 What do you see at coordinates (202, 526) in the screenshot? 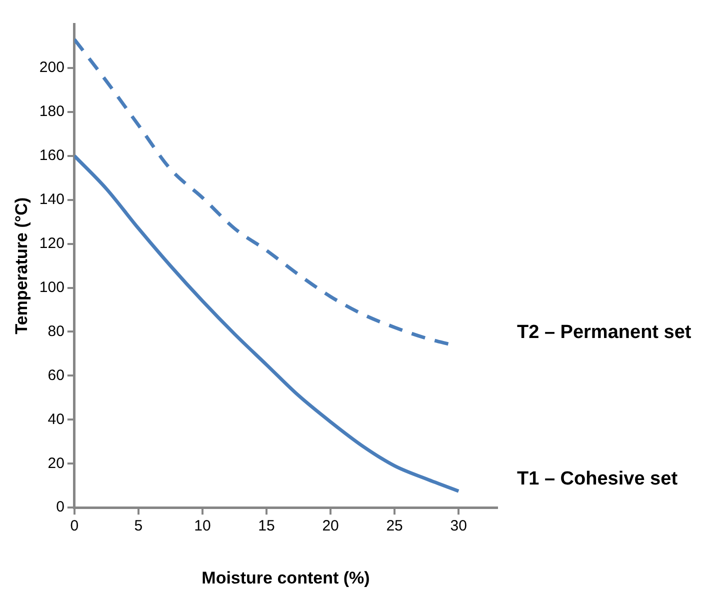
I see `x-tick-label: 10` at bounding box center [202, 526].